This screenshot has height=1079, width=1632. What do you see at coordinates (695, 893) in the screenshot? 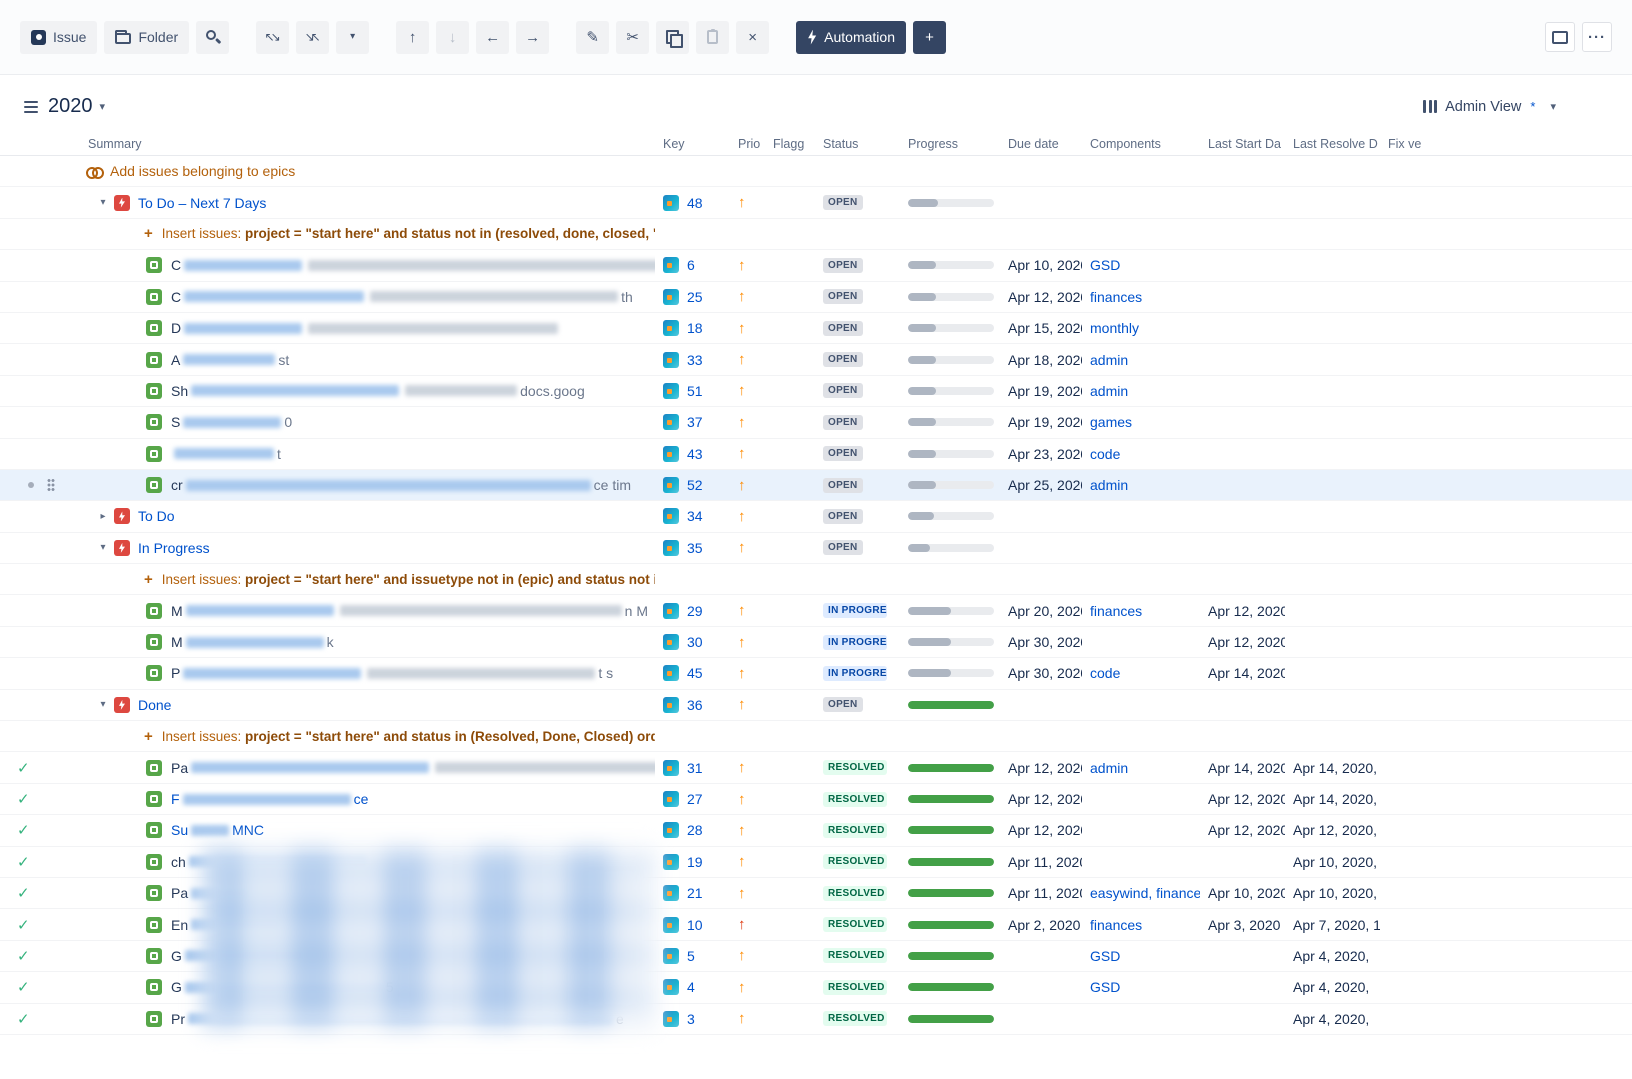
I see `issue-key-link: 21` at bounding box center [695, 893].